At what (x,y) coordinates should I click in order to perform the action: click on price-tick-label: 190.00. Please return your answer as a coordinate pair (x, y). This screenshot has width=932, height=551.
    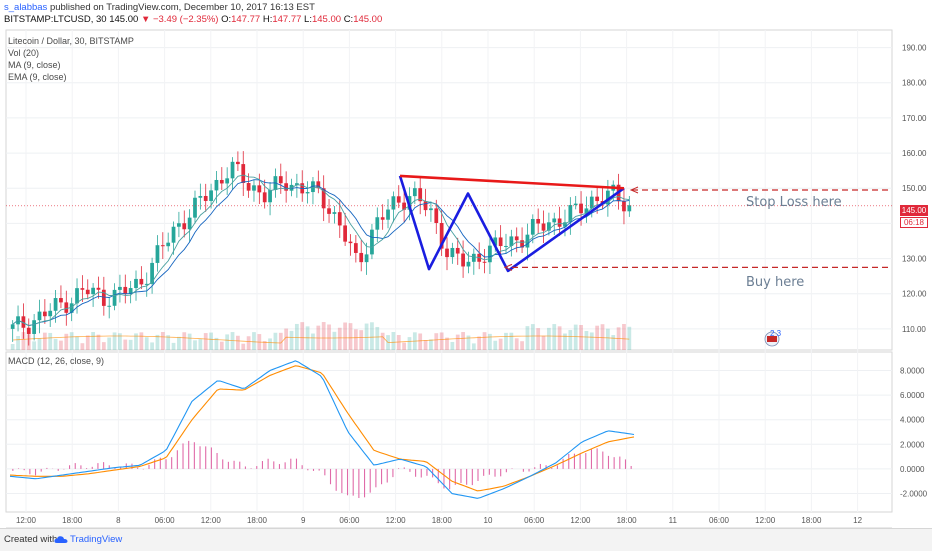
    Looking at the image, I should click on (914, 48).